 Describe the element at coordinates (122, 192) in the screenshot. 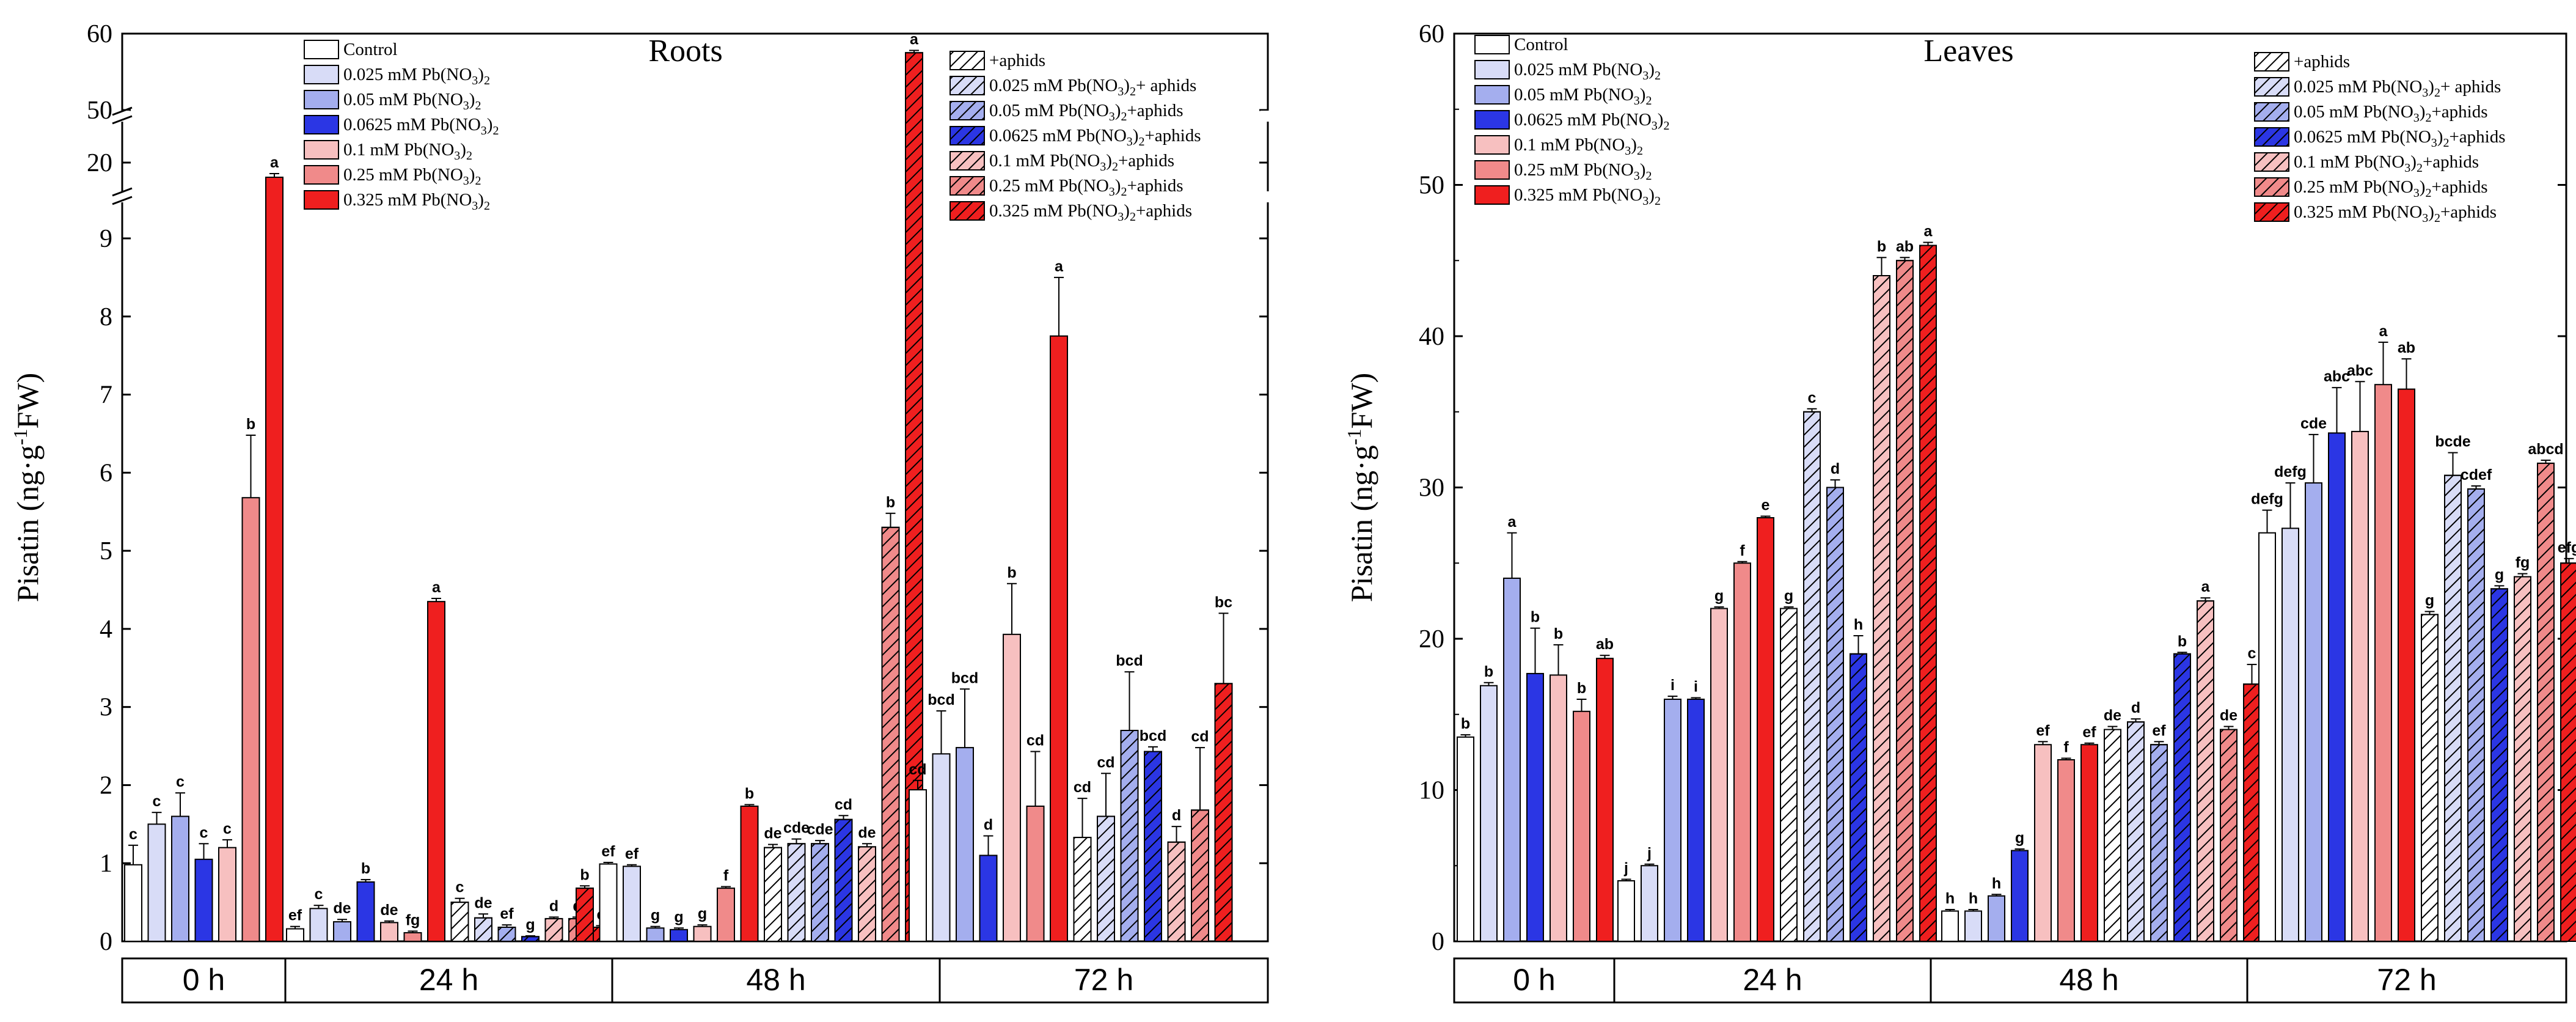

I see `axis-break-mark` at that location.